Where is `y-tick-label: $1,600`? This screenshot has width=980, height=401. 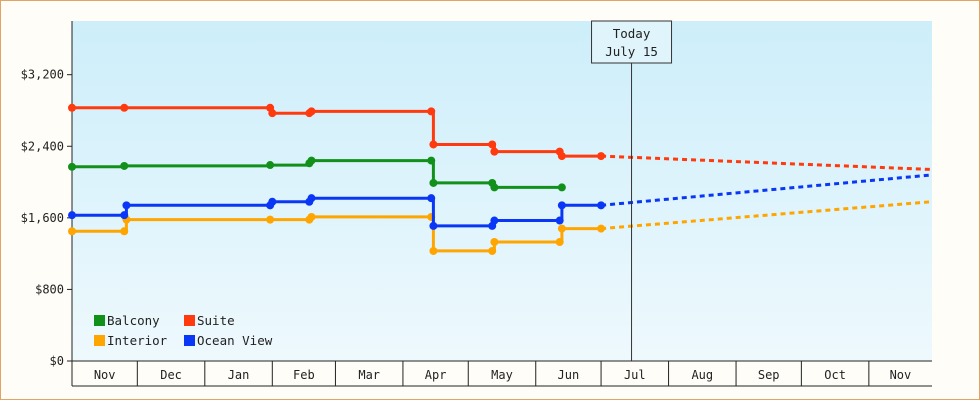 y-tick-label: $1,600 is located at coordinates (42, 218).